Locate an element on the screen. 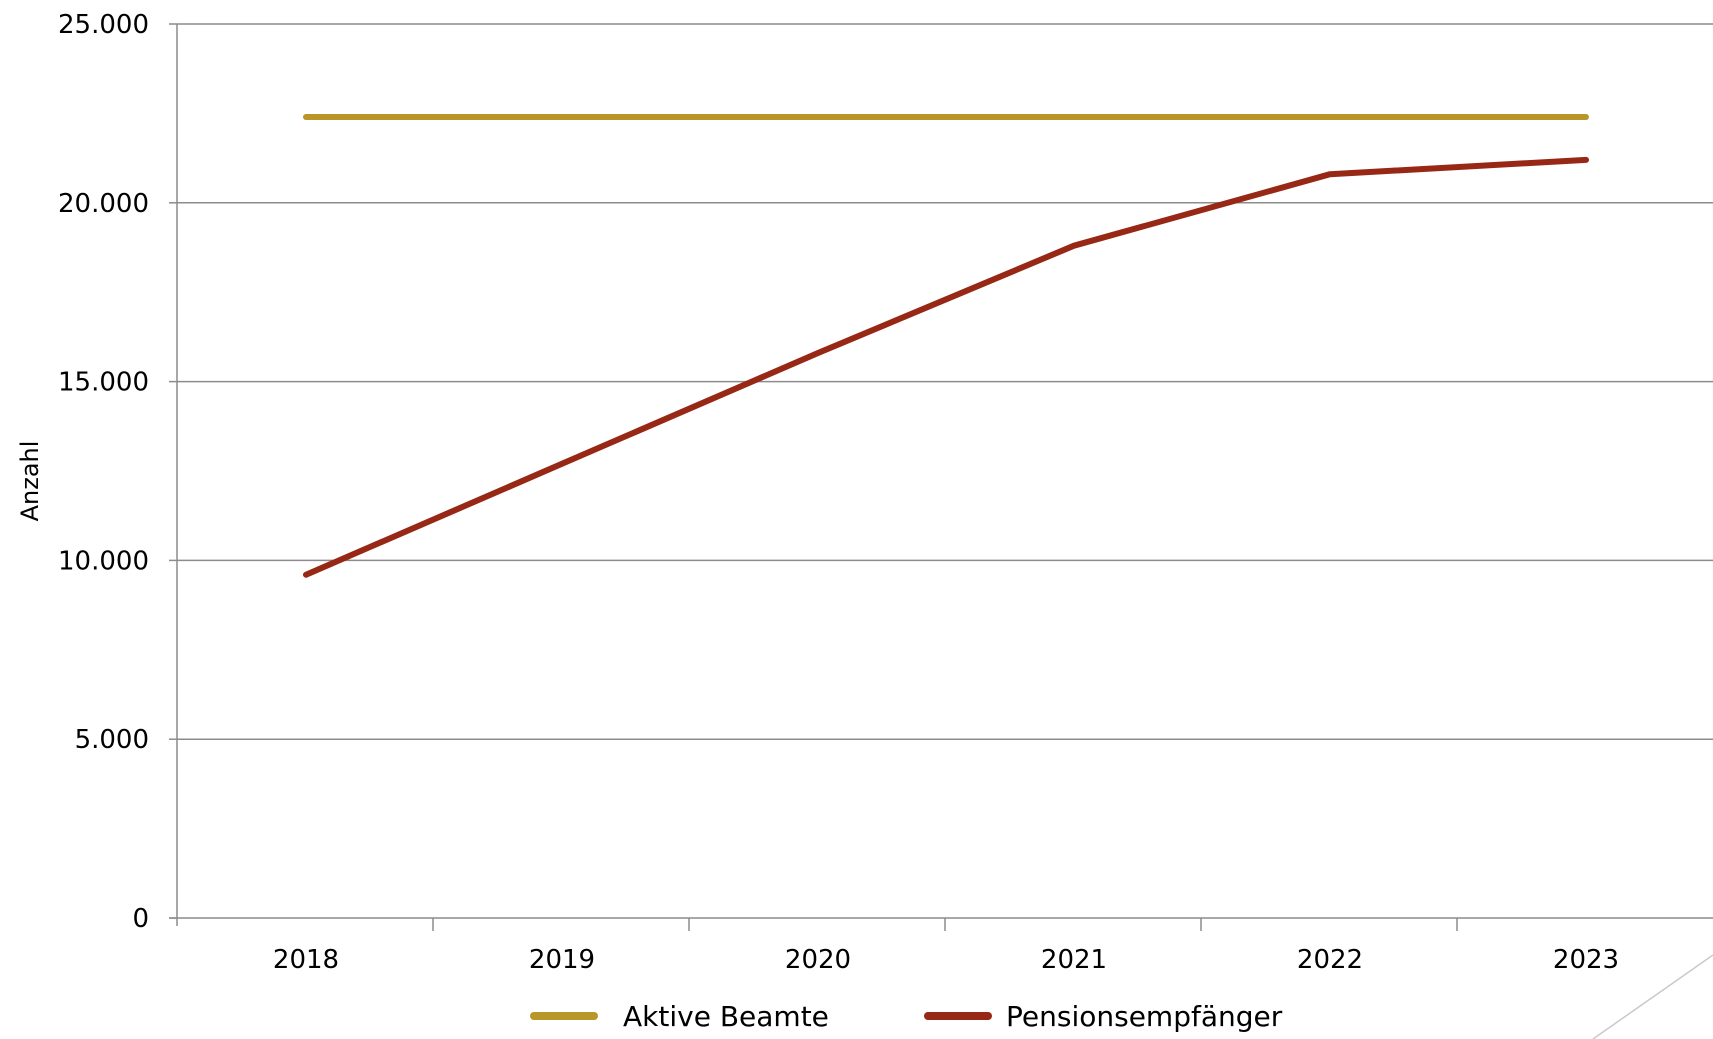  x-tick-label: 2023 is located at coordinates (1586, 960).